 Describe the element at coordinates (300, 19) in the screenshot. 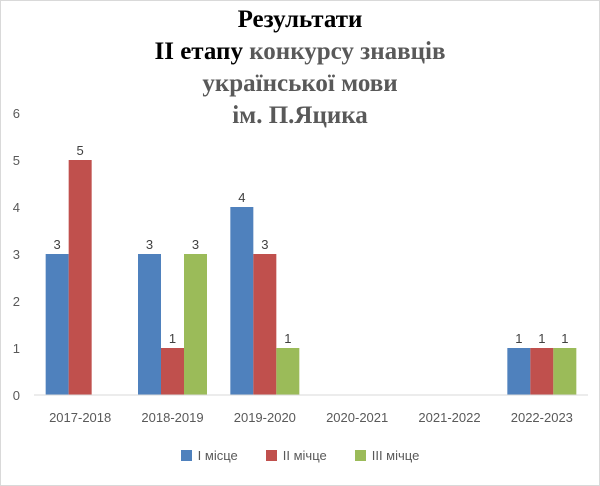

I see `chart-title-line-1: Результати` at that location.